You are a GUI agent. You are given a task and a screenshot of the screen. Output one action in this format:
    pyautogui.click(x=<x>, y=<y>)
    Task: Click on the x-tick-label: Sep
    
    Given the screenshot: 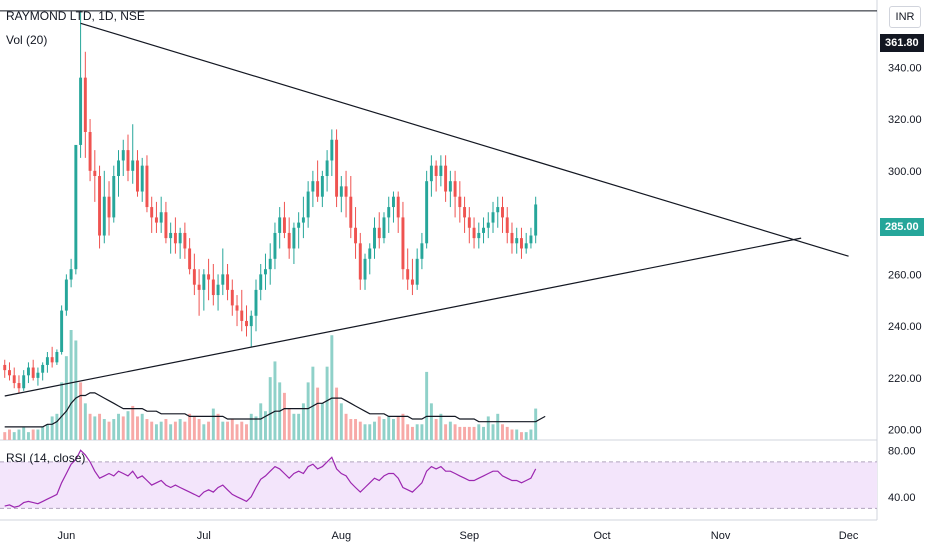 What is the action you would take?
    pyautogui.click(x=470, y=536)
    